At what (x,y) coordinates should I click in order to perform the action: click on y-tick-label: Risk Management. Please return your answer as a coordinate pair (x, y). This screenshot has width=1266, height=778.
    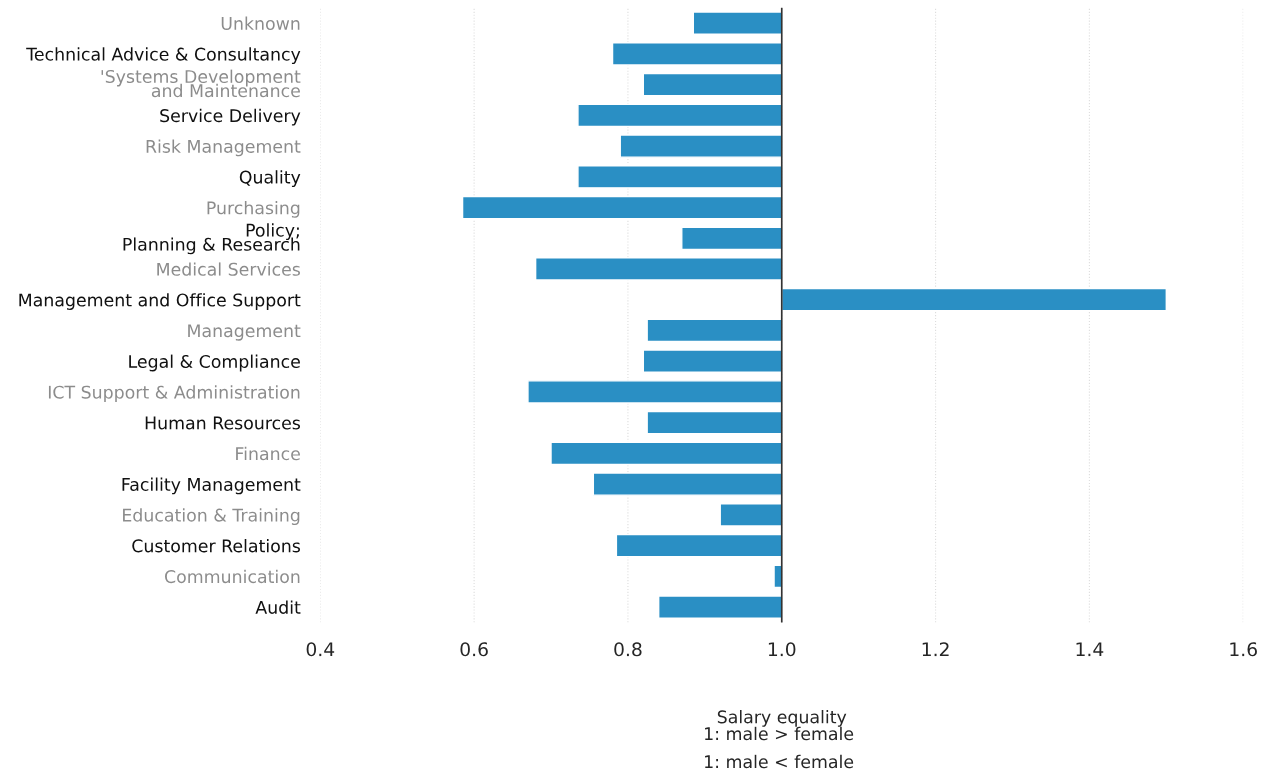
    Looking at the image, I should click on (223, 148).